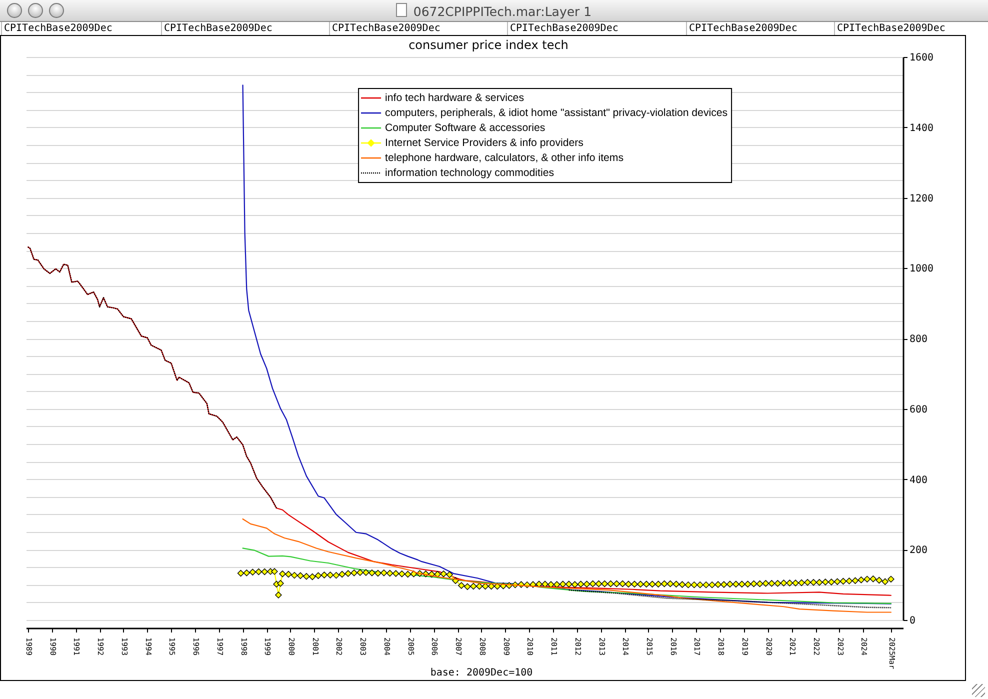 Image resolution: width=988 pixels, height=699 pixels. I want to click on y-tick-label: 1200, so click(922, 198).